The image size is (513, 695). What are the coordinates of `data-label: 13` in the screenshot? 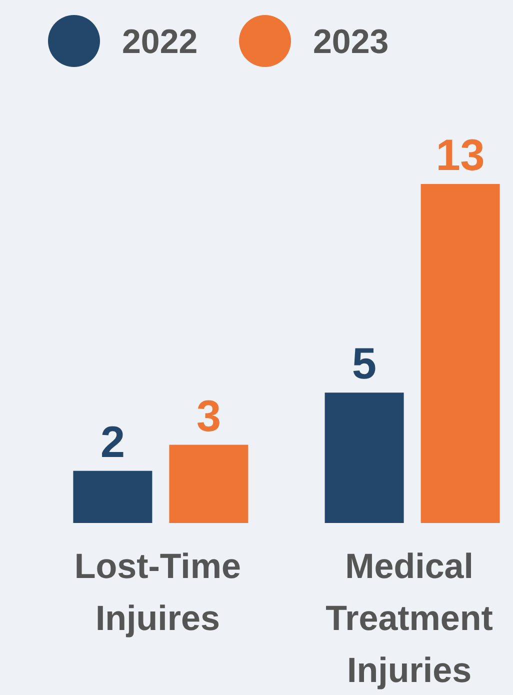 It's located at (460, 155).